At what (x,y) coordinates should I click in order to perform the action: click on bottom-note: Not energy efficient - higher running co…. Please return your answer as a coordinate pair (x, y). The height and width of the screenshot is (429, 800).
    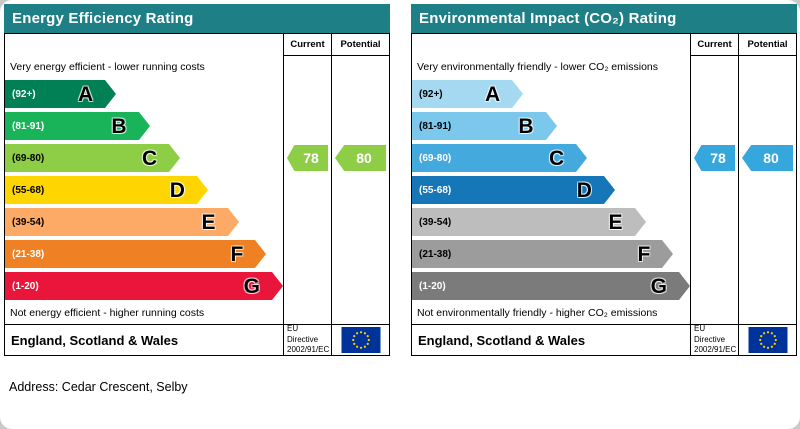
    Looking at the image, I should click on (107, 313).